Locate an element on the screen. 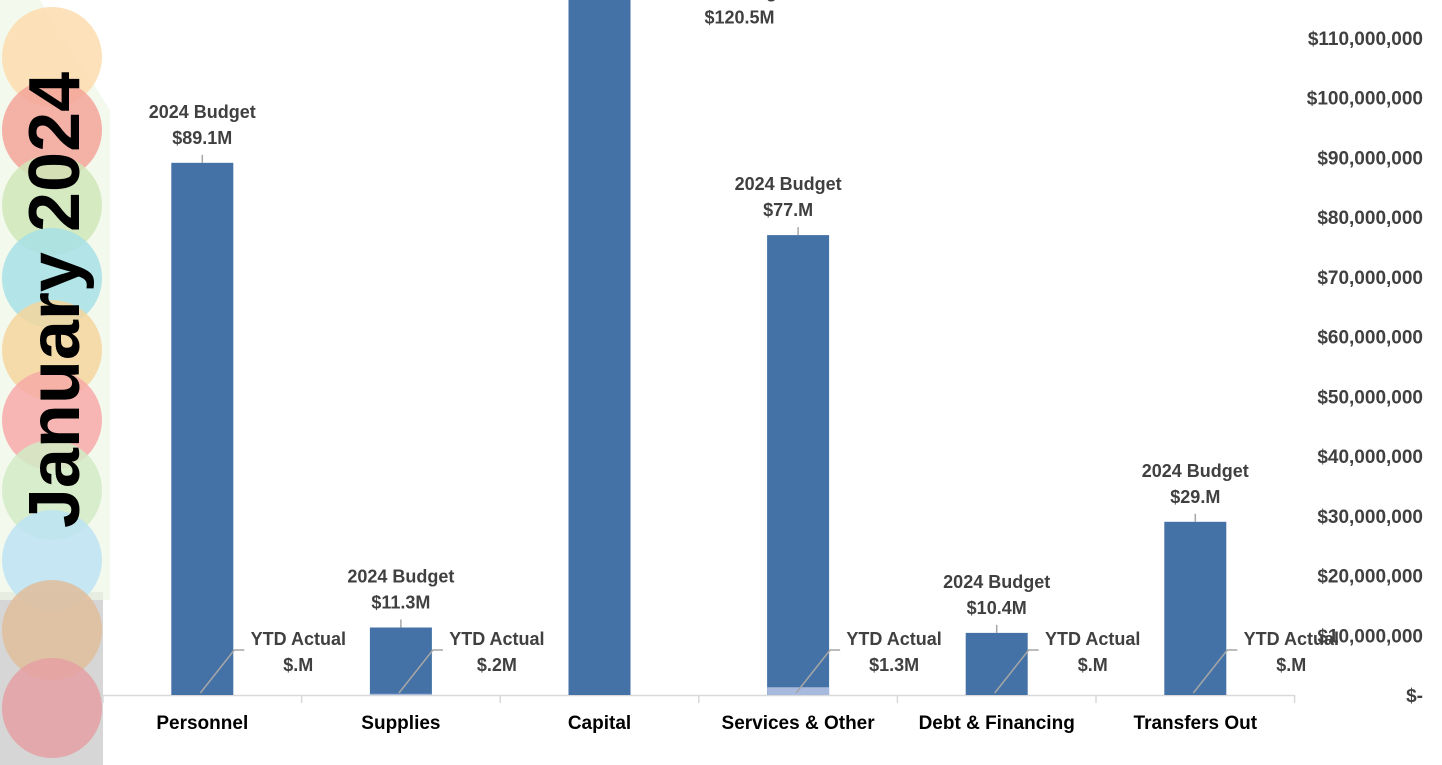 This screenshot has width=1442, height=765. budget-value-label: $89.1M is located at coordinates (202, 138).